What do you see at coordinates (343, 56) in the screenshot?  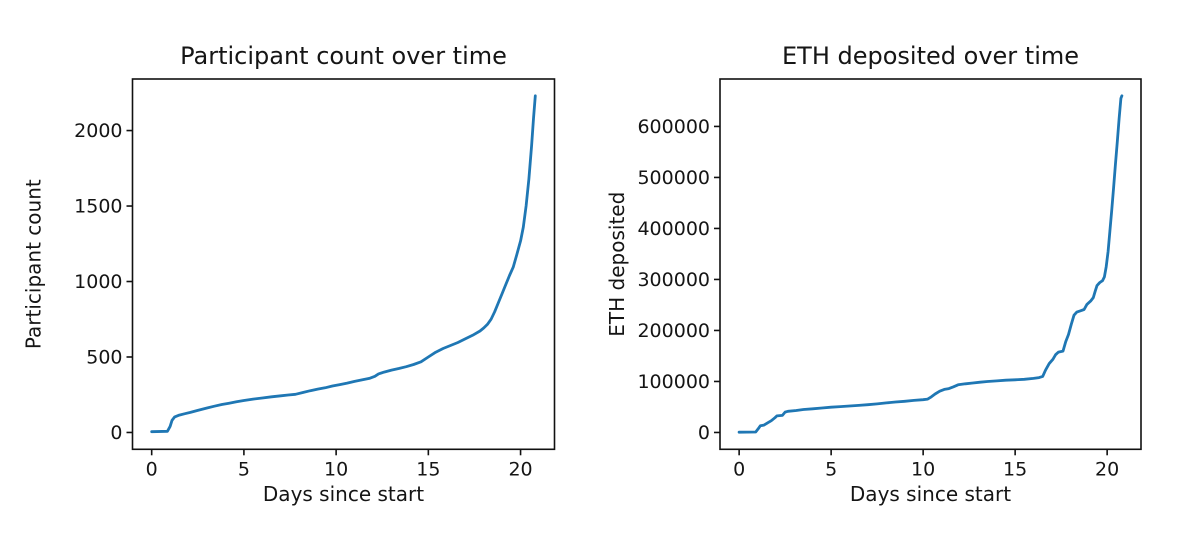 I see `participant-chart-title: Participant count over time` at bounding box center [343, 56].